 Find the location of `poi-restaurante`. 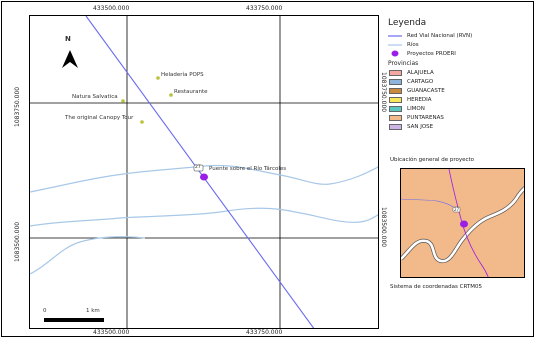

poi-restaurante is located at coordinates (171, 95).